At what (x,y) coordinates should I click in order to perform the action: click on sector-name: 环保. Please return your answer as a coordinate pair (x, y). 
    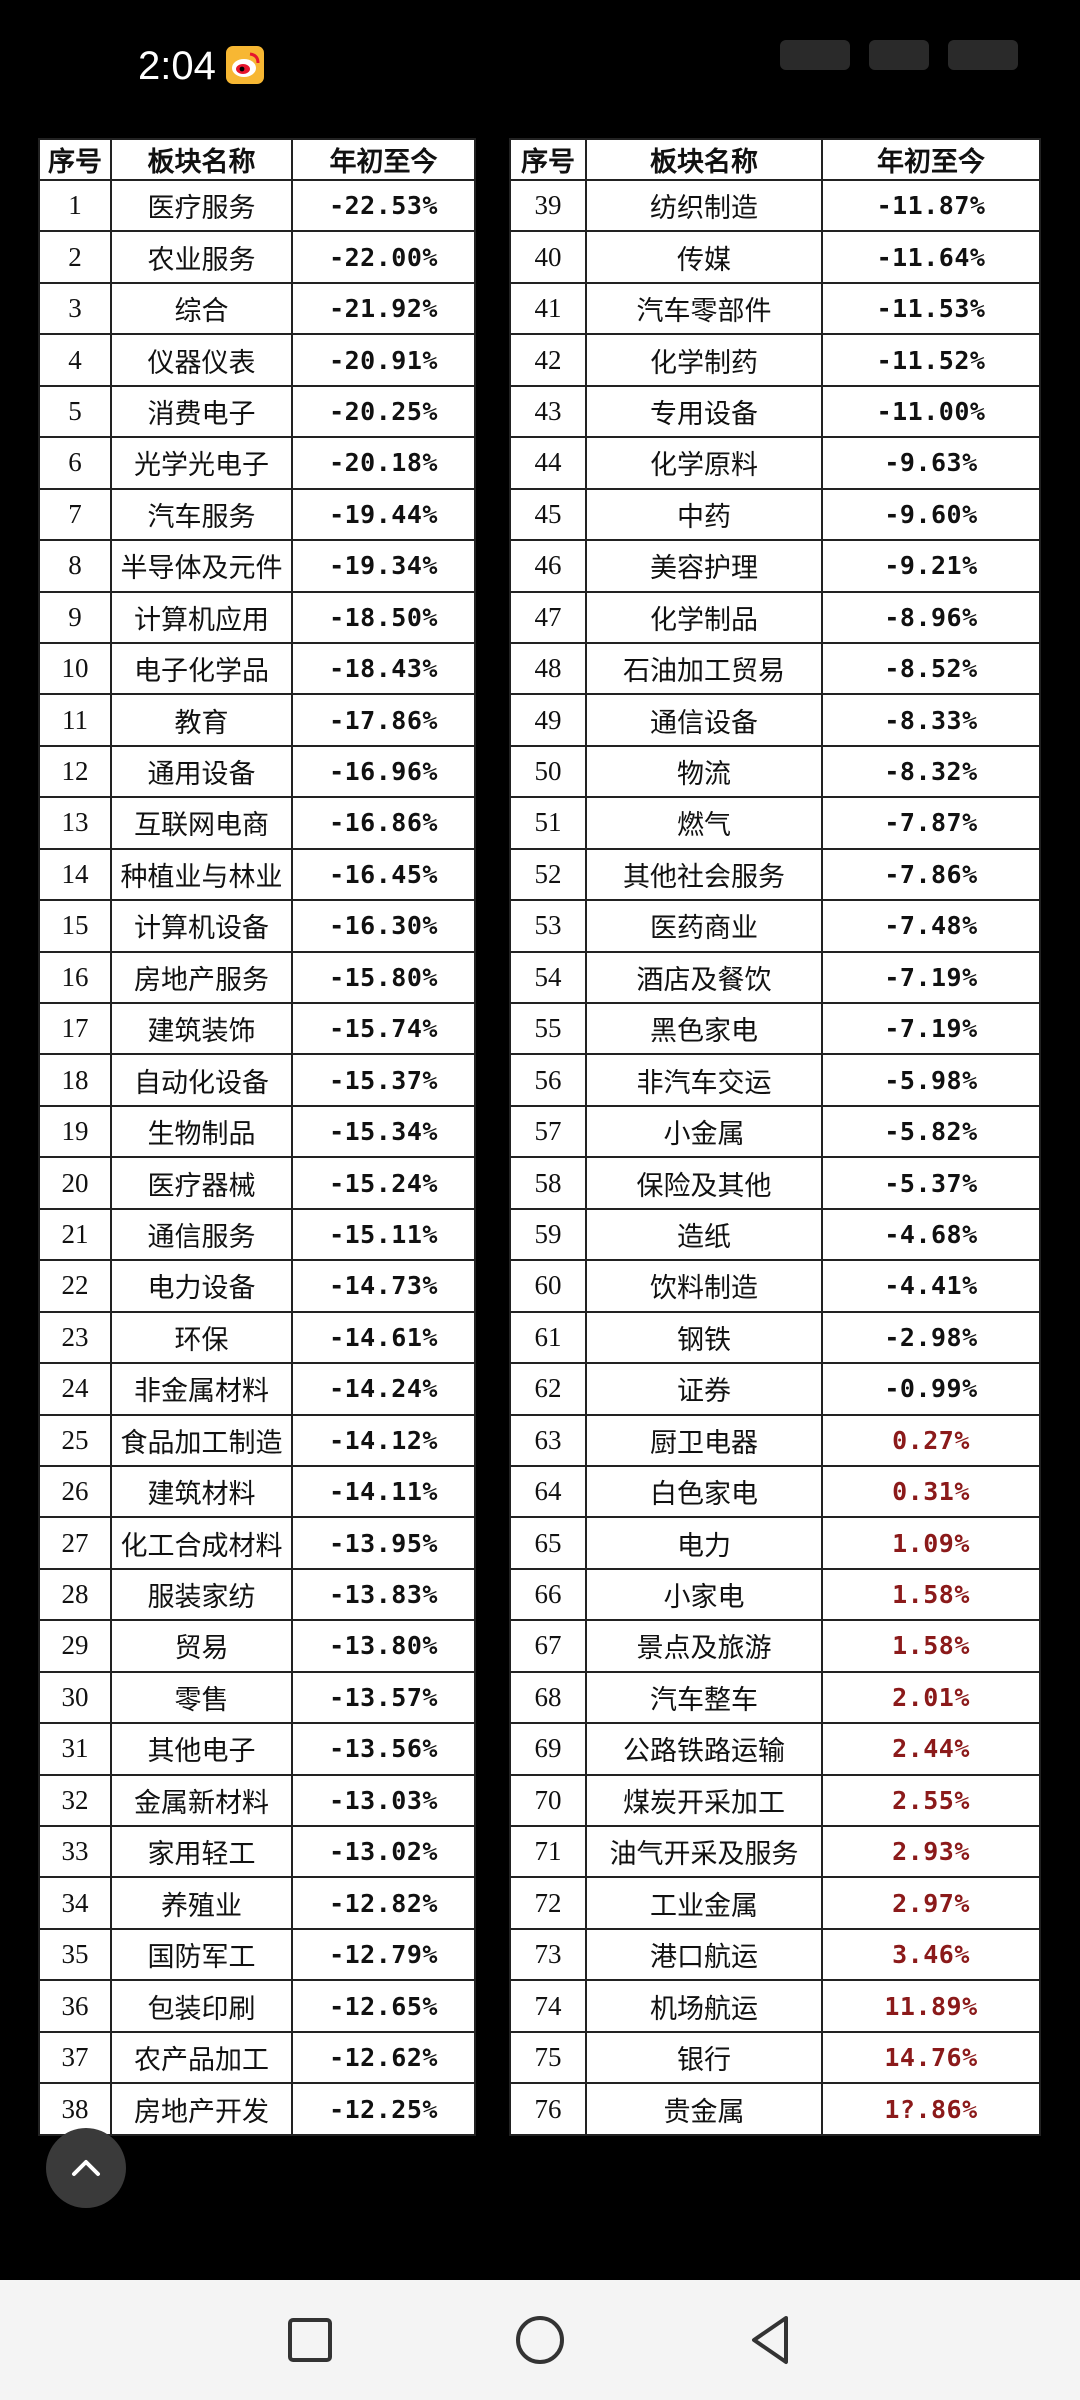
    Looking at the image, I should click on (201, 1337).